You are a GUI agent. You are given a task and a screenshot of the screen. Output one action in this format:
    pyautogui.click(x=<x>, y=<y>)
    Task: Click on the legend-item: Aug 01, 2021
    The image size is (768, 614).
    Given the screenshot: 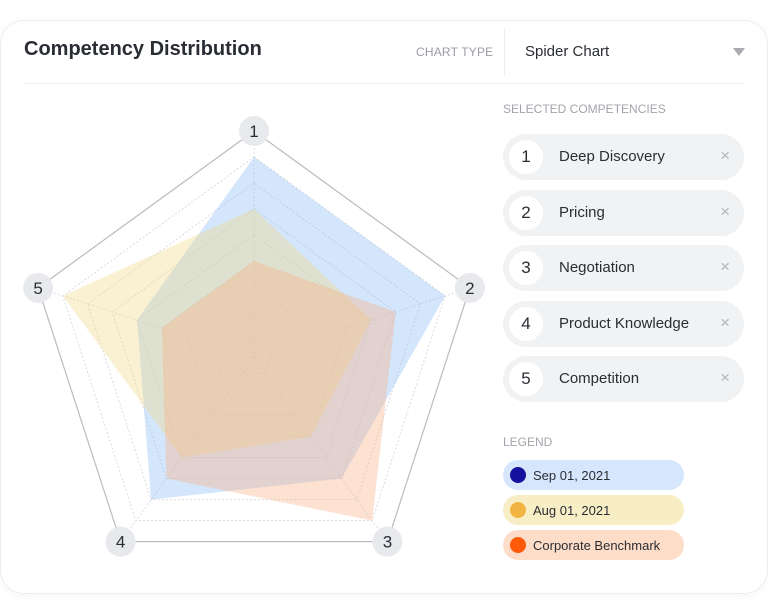 What is the action you would take?
    pyautogui.click(x=593, y=510)
    